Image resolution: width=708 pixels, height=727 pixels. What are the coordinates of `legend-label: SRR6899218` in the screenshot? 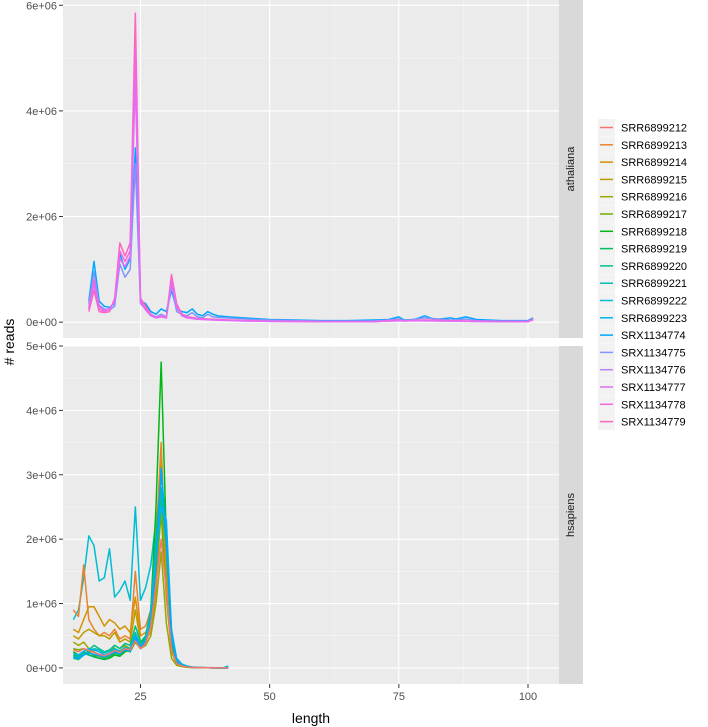 It's located at (654, 232).